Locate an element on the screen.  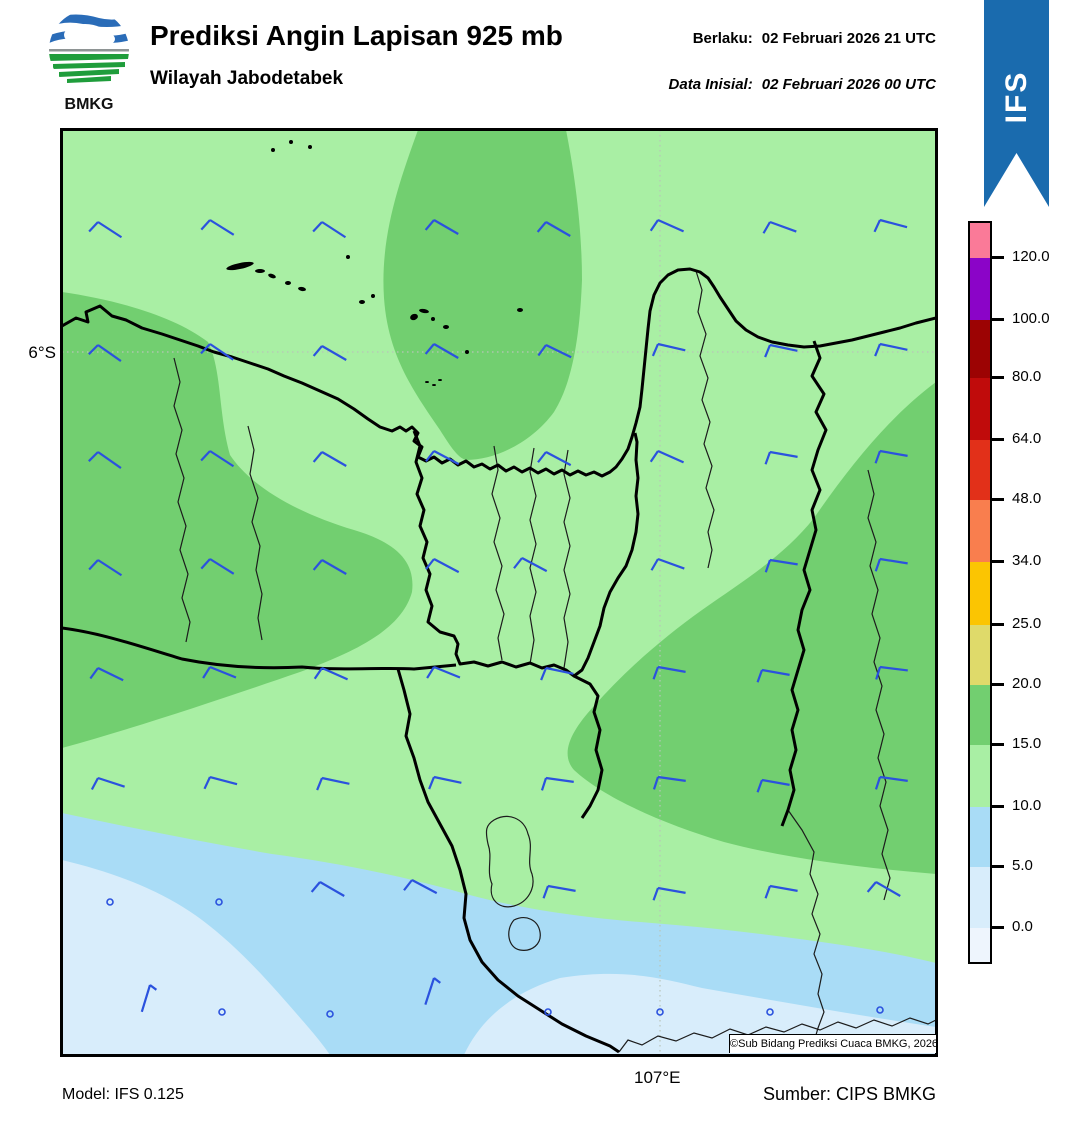
colorbar-tick-label: 15.0 is located at coordinates (1027, 743).